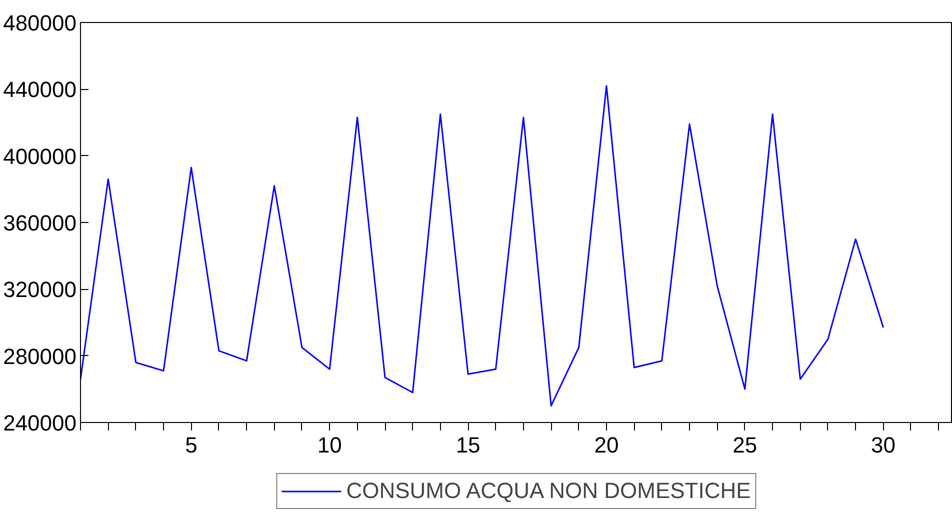  Describe the element at coordinates (548, 491) in the screenshot. I see `legend-label: CONSUMO ACQUA NON DOMESTICHE` at that location.